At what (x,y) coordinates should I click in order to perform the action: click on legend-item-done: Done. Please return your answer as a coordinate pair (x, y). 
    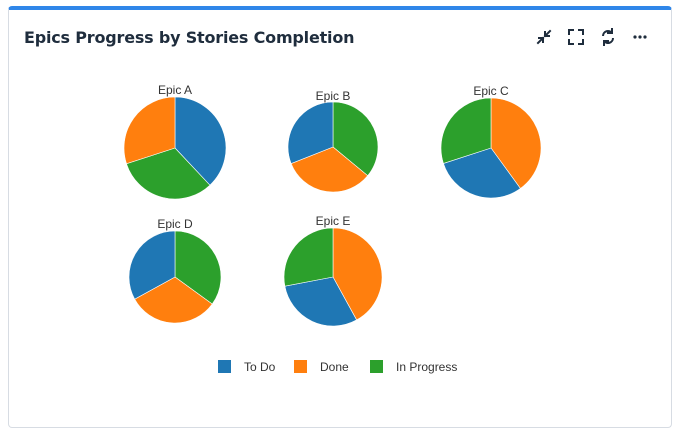
    Looking at the image, I should click on (321, 367).